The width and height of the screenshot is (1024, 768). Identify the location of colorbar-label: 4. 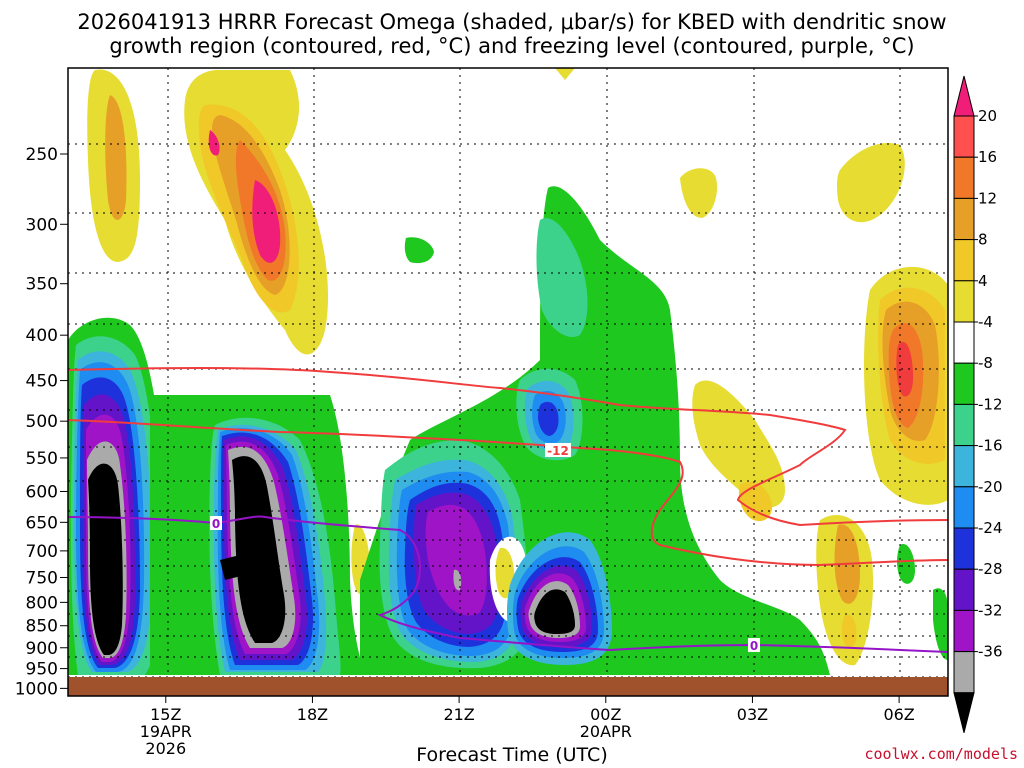
(983, 281).